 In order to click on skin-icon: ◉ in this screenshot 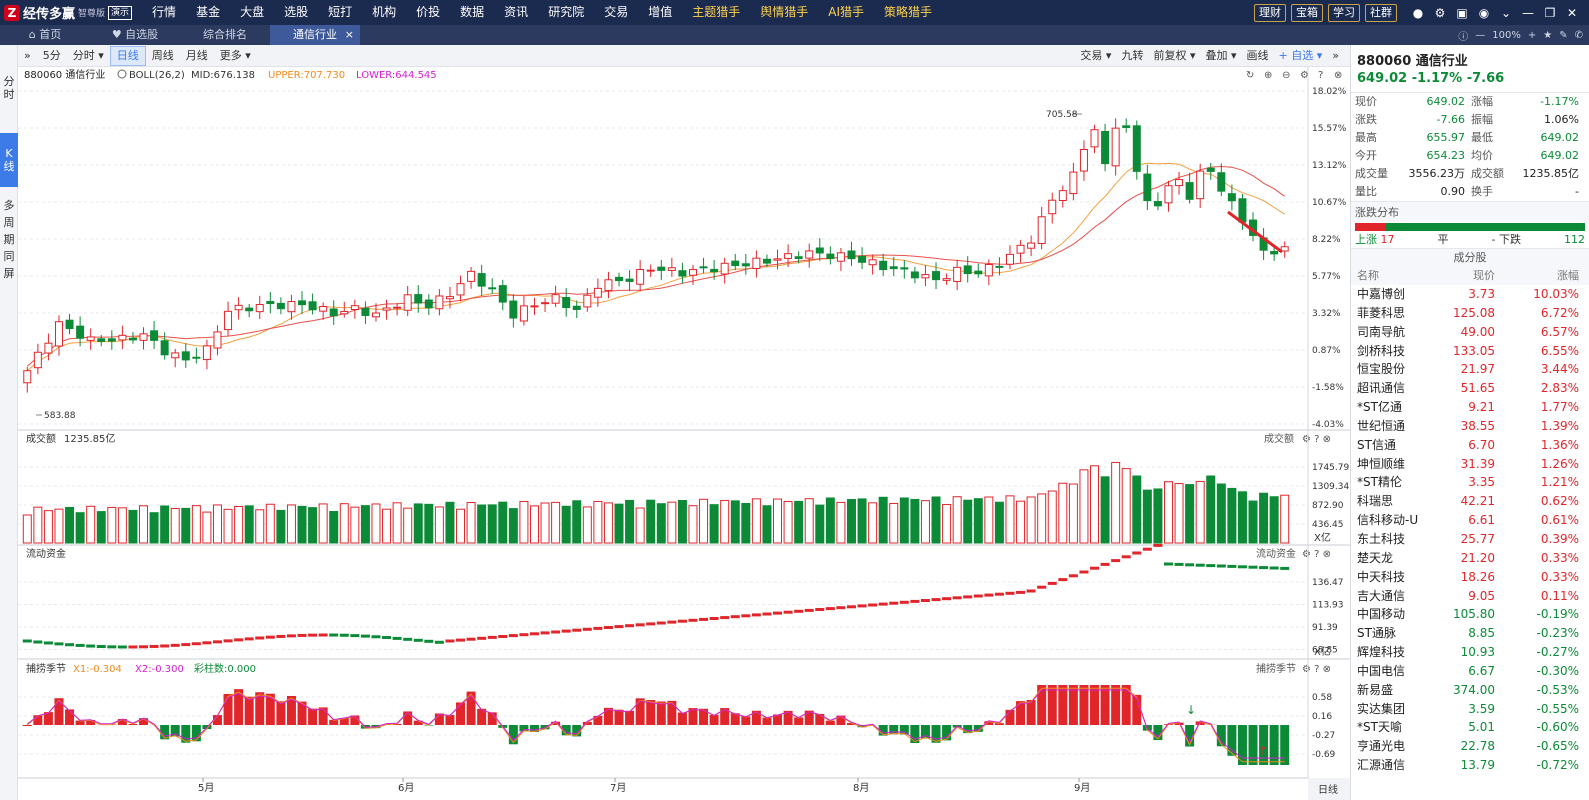, I will do `click(1484, 12)`.